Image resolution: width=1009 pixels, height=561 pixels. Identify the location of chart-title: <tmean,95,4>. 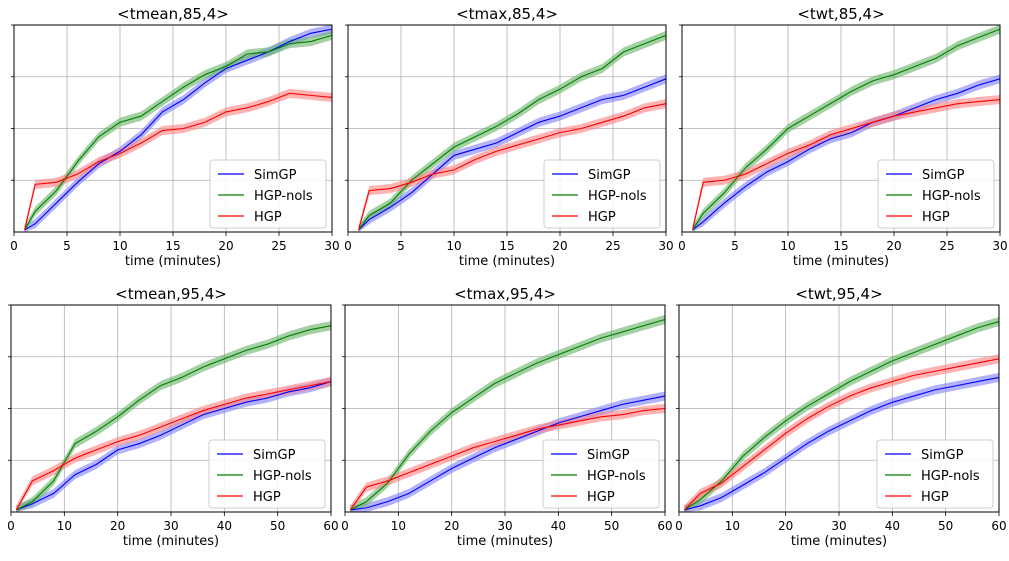
(171, 294).